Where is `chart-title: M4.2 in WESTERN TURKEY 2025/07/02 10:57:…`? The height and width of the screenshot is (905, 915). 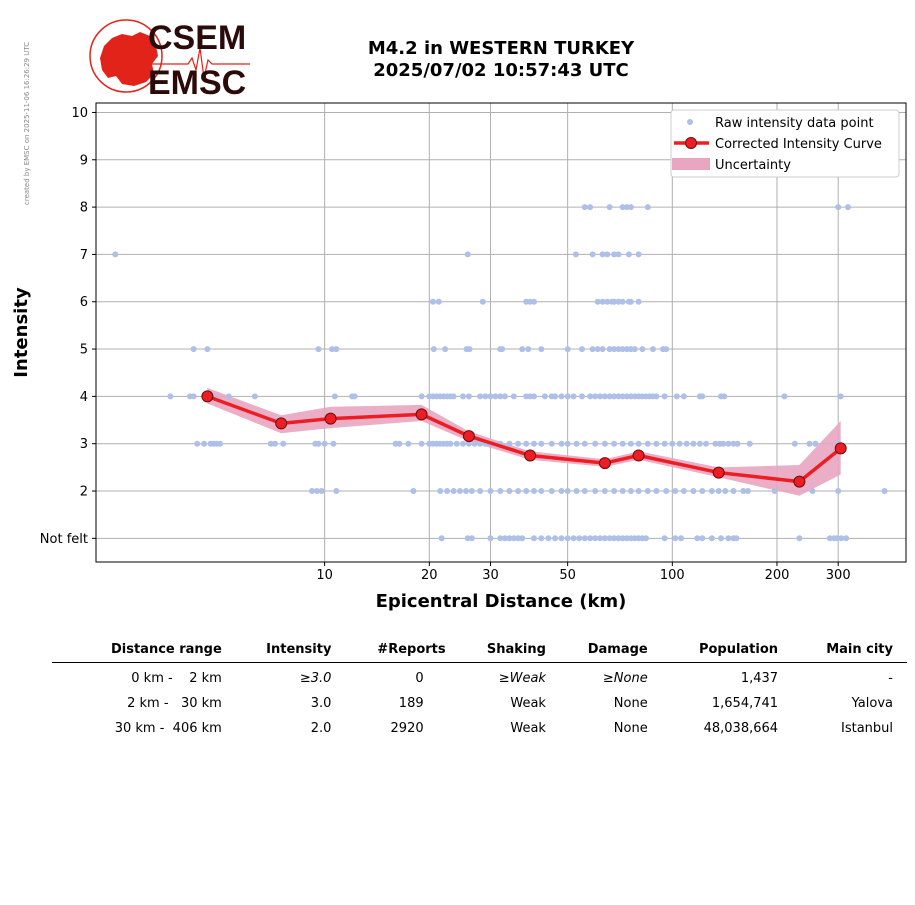
chart-title: M4.2 in WESTERN TURKEY 2025/07/02 10:57:… is located at coordinates (501, 60).